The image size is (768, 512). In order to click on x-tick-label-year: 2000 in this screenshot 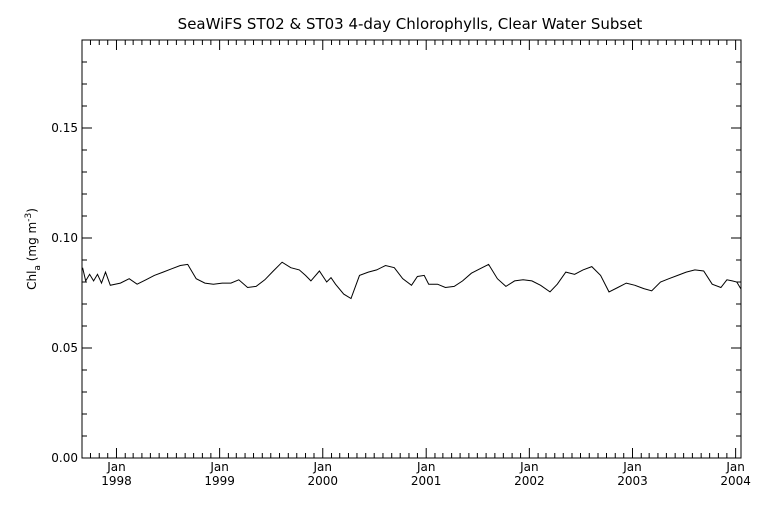, I will do `click(322, 481)`.